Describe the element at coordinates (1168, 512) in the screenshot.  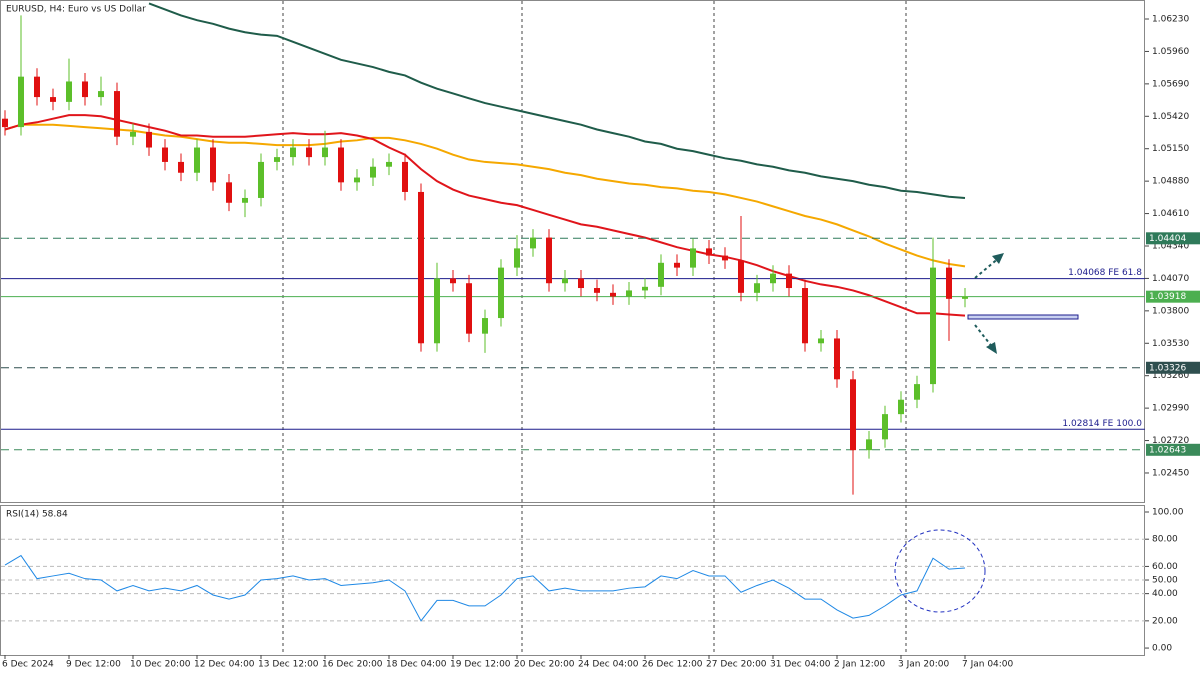
I see `y-tick-label: 100.00` at that location.